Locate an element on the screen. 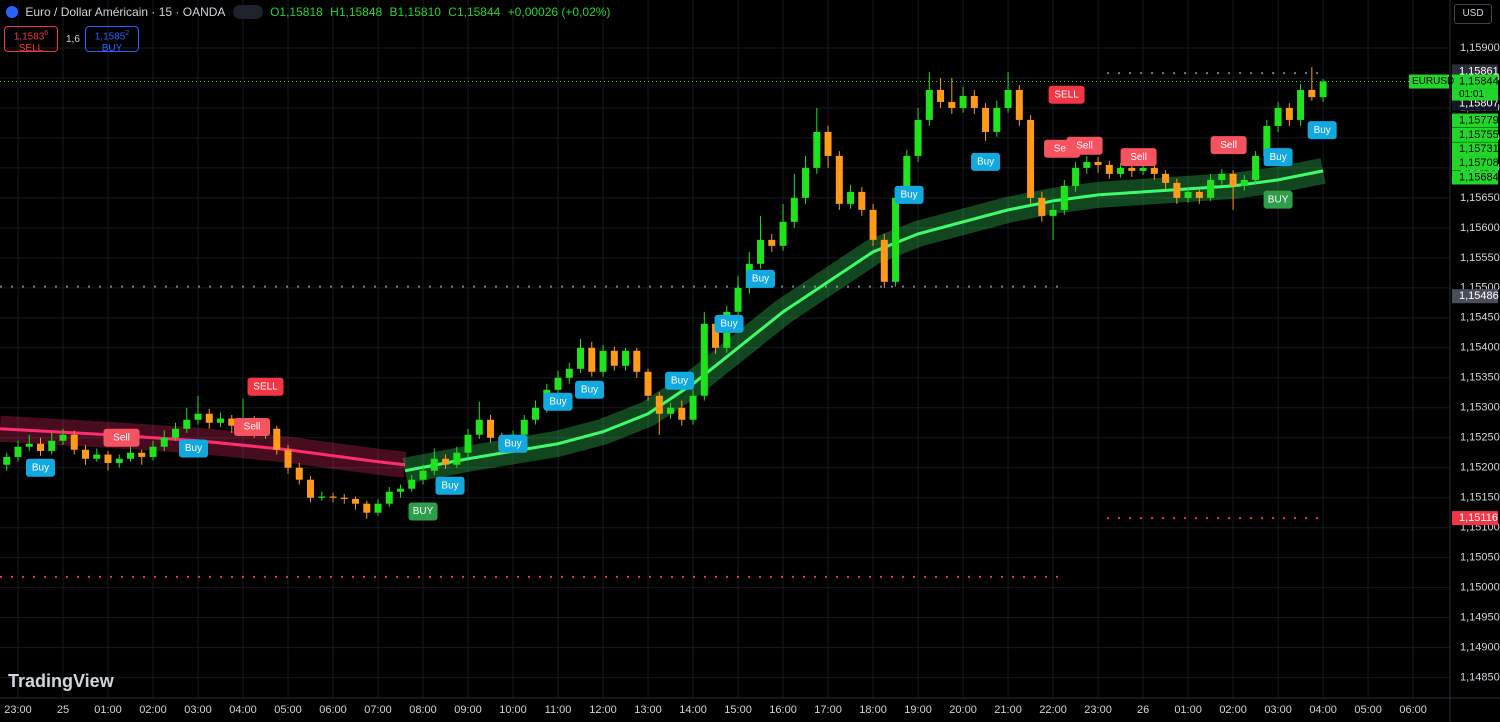 The height and width of the screenshot is (722, 1500). buy-price: 1,1585 is located at coordinates (110, 37).